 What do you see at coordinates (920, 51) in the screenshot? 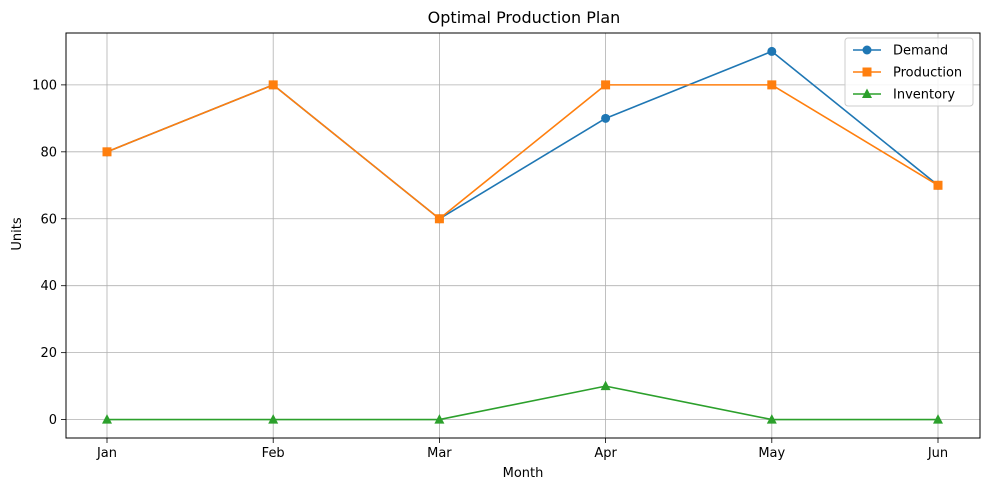
I see `legend-label: Demand` at bounding box center [920, 51].